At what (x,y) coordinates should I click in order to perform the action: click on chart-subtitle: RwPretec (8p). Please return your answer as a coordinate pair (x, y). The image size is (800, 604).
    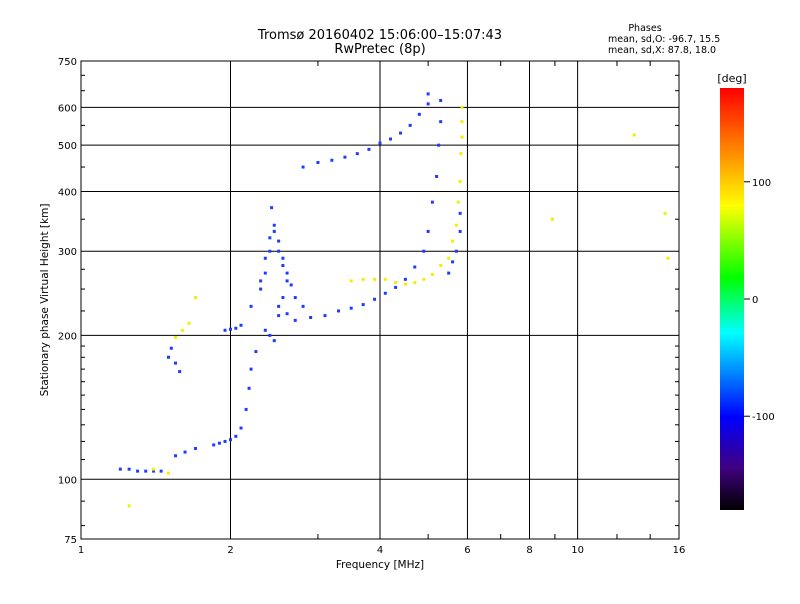
    Looking at the image, I should click on (379, 49).